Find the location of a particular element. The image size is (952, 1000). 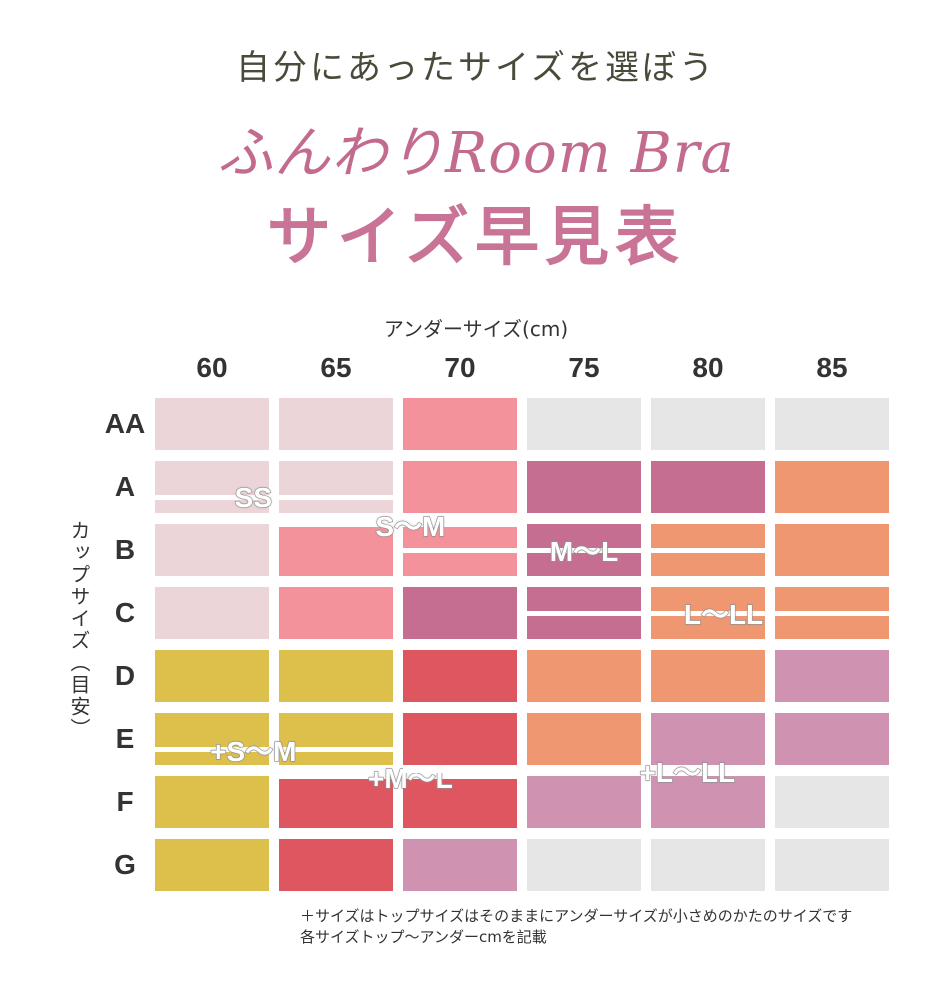

product-name: ふんわりRoom Bra is located at coordinates (476, 153).